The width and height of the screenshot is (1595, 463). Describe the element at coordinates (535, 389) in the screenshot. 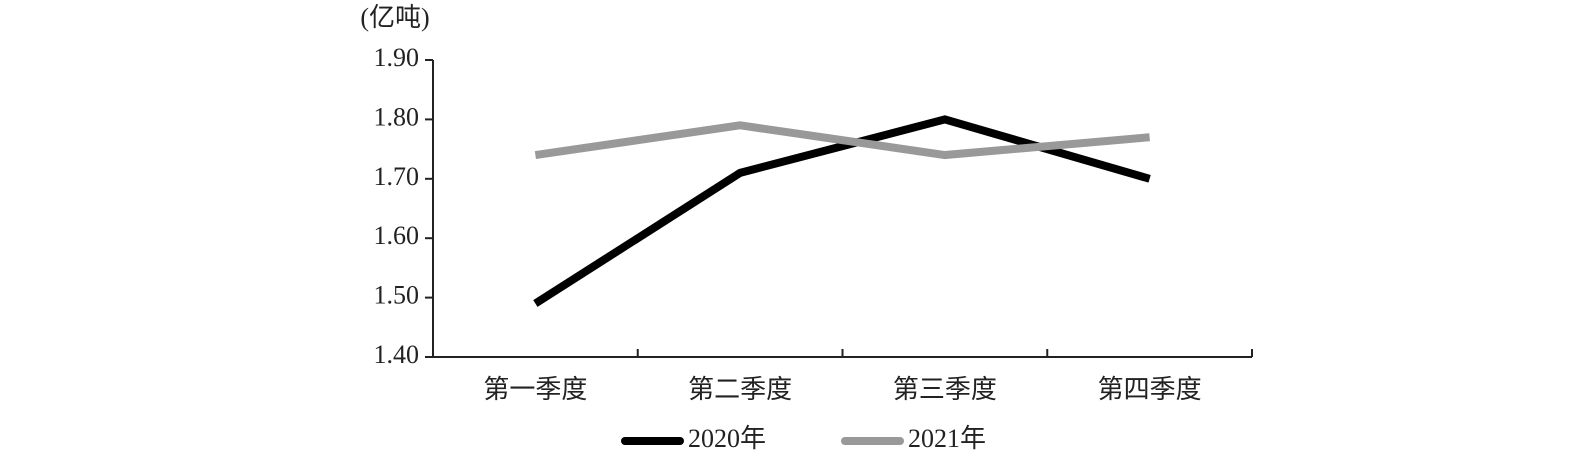

I see `x-tick-label: 第一季度` at that location.